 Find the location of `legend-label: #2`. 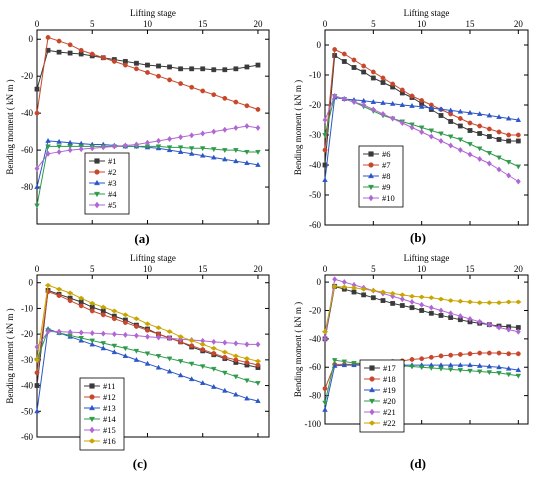

legend-label: #2 is located at coordinates (112, 172).